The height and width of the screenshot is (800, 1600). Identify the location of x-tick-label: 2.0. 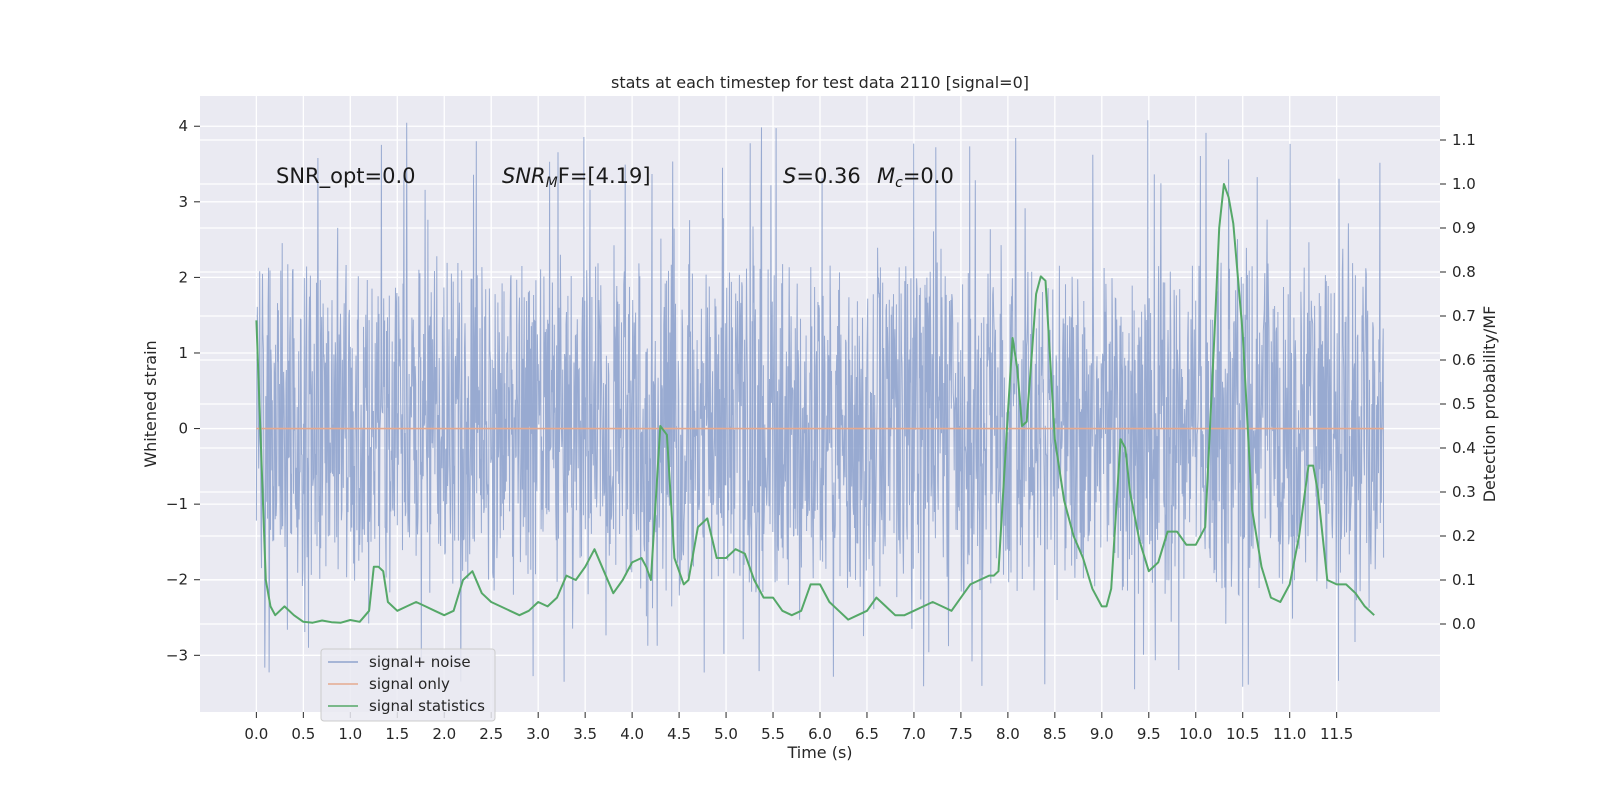
(444, 734).